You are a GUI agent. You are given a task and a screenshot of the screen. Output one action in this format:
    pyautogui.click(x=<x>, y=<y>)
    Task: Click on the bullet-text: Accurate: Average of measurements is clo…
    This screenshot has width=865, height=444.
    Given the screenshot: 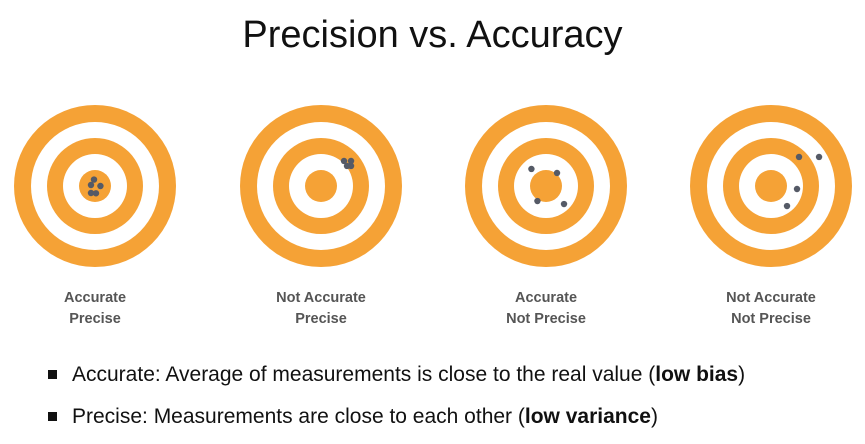 What is the action you would take?
    pyautogui.click(x=364, y=374)
    